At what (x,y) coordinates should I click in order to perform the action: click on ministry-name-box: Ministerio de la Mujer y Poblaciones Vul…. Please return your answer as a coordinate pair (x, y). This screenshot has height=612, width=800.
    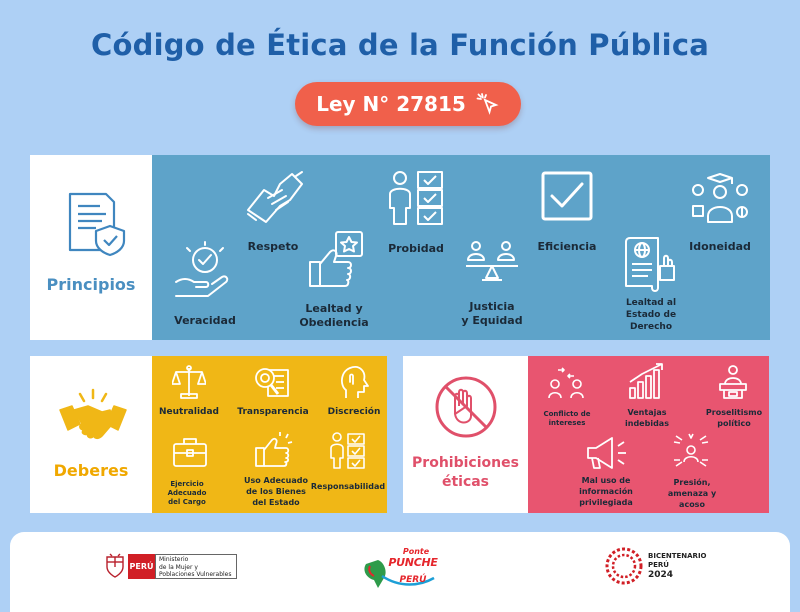
    Looking at the image, I should click on (196, 566).